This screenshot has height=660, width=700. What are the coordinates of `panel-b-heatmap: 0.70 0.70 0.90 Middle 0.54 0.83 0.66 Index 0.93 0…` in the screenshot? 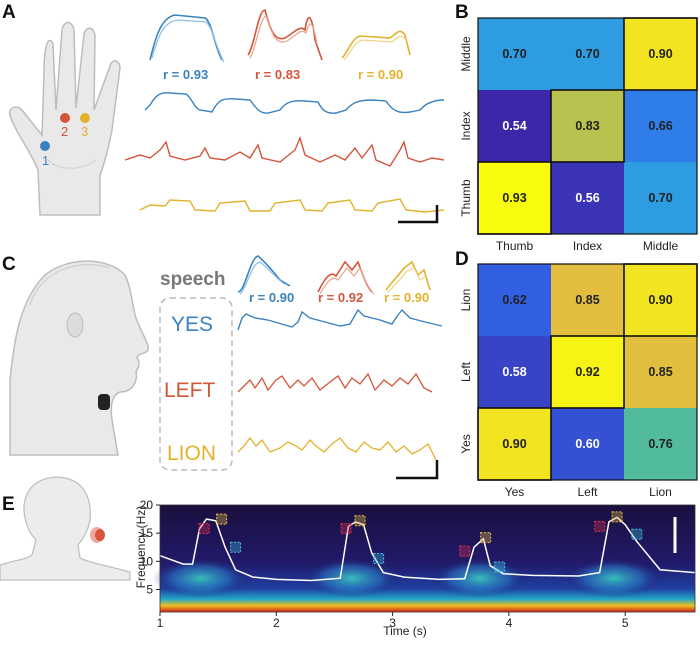 It's located at (578, 135).